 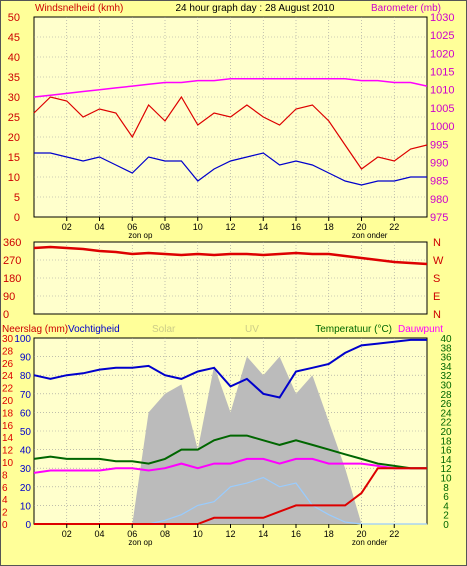 I want to click on wind-gust-line, so click(x=230, y=132).